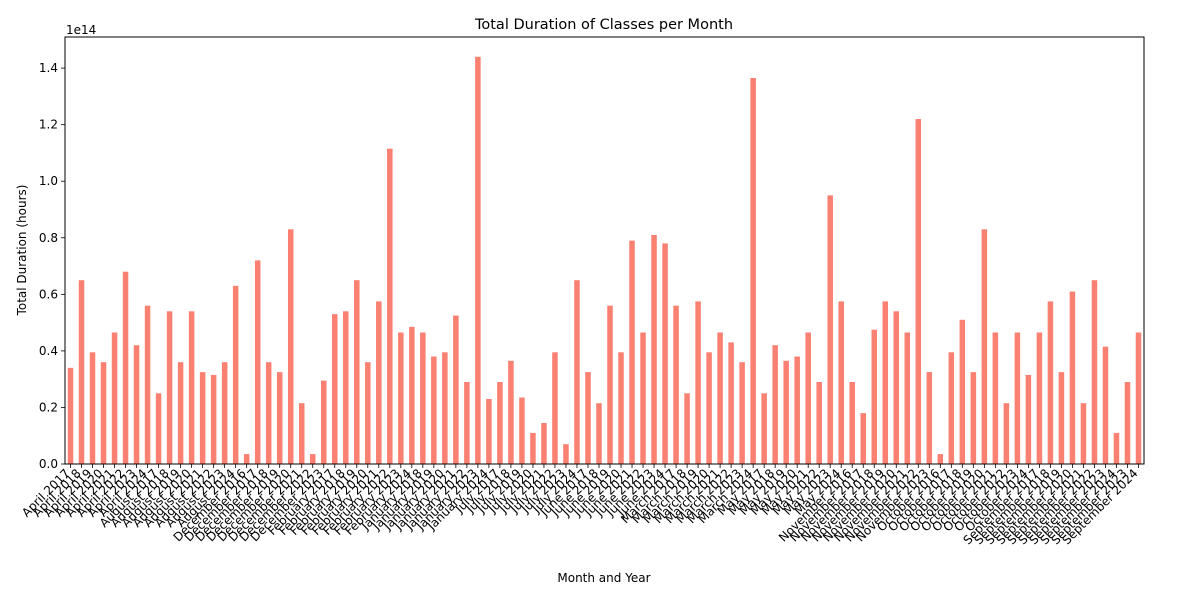 The width and height of the screenshot is (1200, 600). I want to click on y-offset-label: 1e14, so click(81, 30).